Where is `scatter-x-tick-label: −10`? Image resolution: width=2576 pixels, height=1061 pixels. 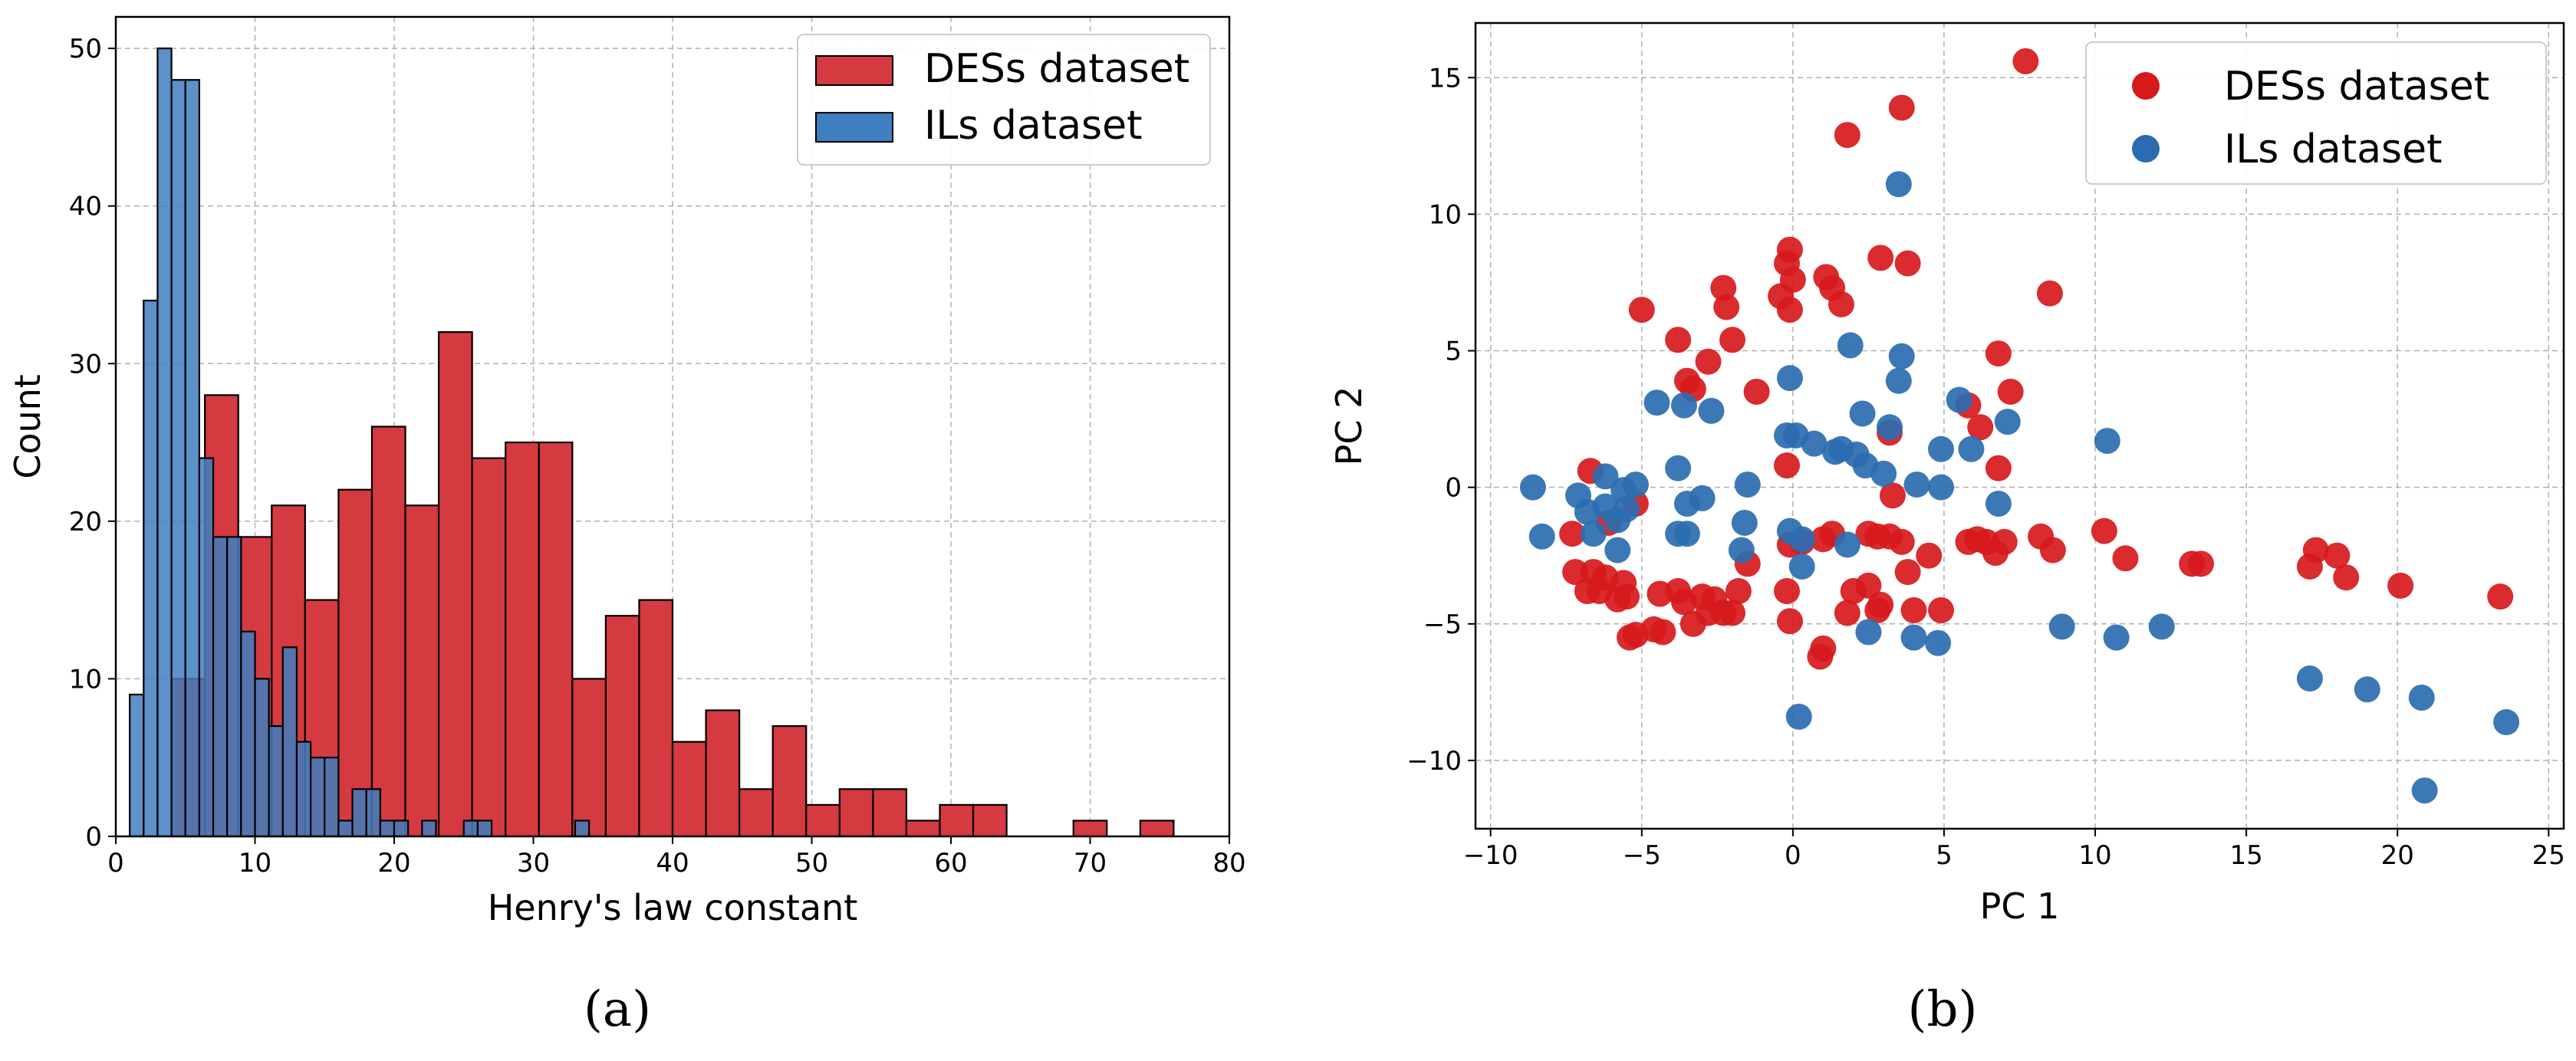 scatter-x-tick-label: −10 is located at coordinates (1490, 855).